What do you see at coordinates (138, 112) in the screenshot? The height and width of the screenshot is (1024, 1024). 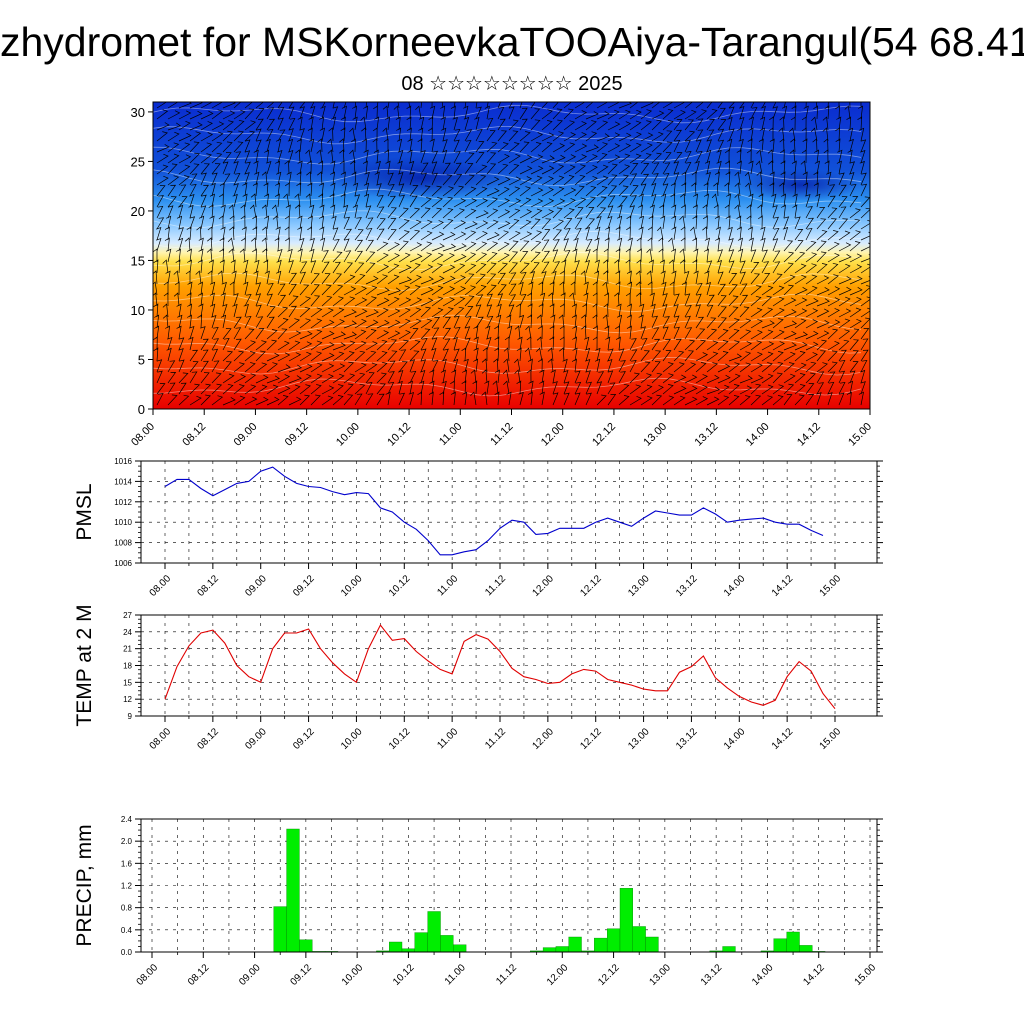 I see `y-tick-label: 30` at bounding box center [138, 112].